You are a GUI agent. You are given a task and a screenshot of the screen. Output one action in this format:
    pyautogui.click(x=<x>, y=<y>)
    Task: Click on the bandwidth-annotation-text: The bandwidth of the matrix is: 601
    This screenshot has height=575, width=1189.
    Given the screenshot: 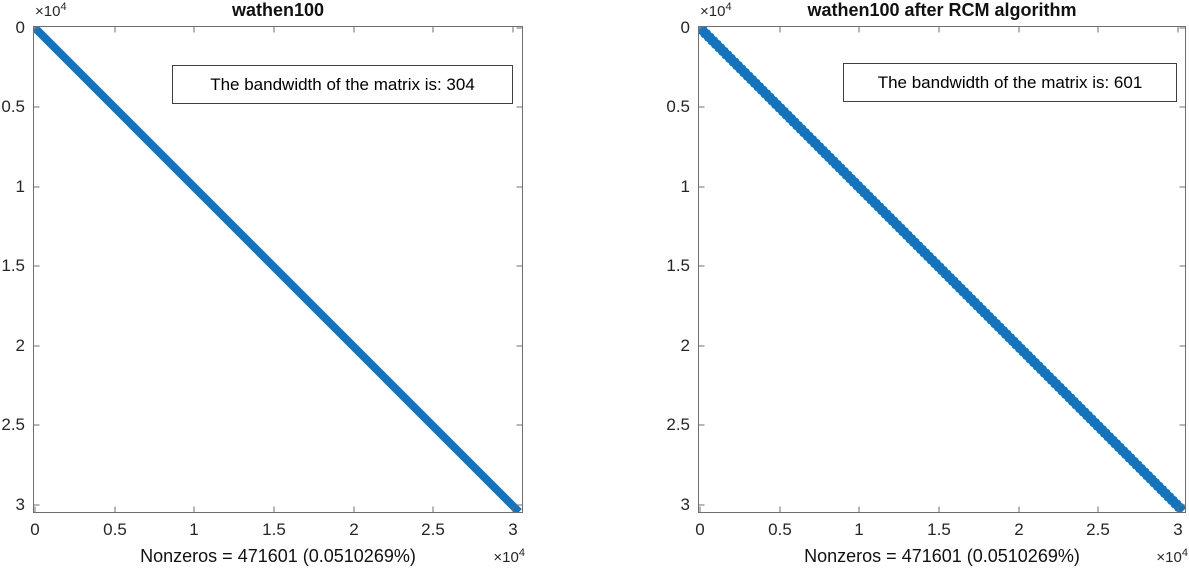 What is the action you would take?
    pyautogui.click(x=1010, y=82)
    